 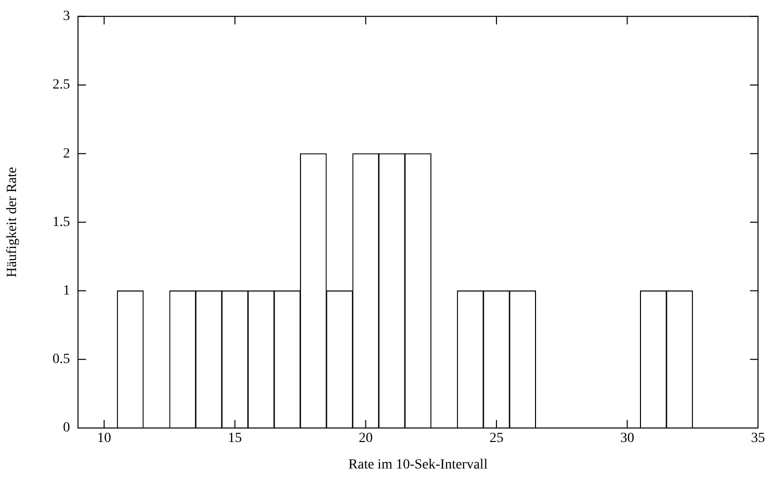 I want to click on x-tick-label: 10, so click(x=104, y=438).